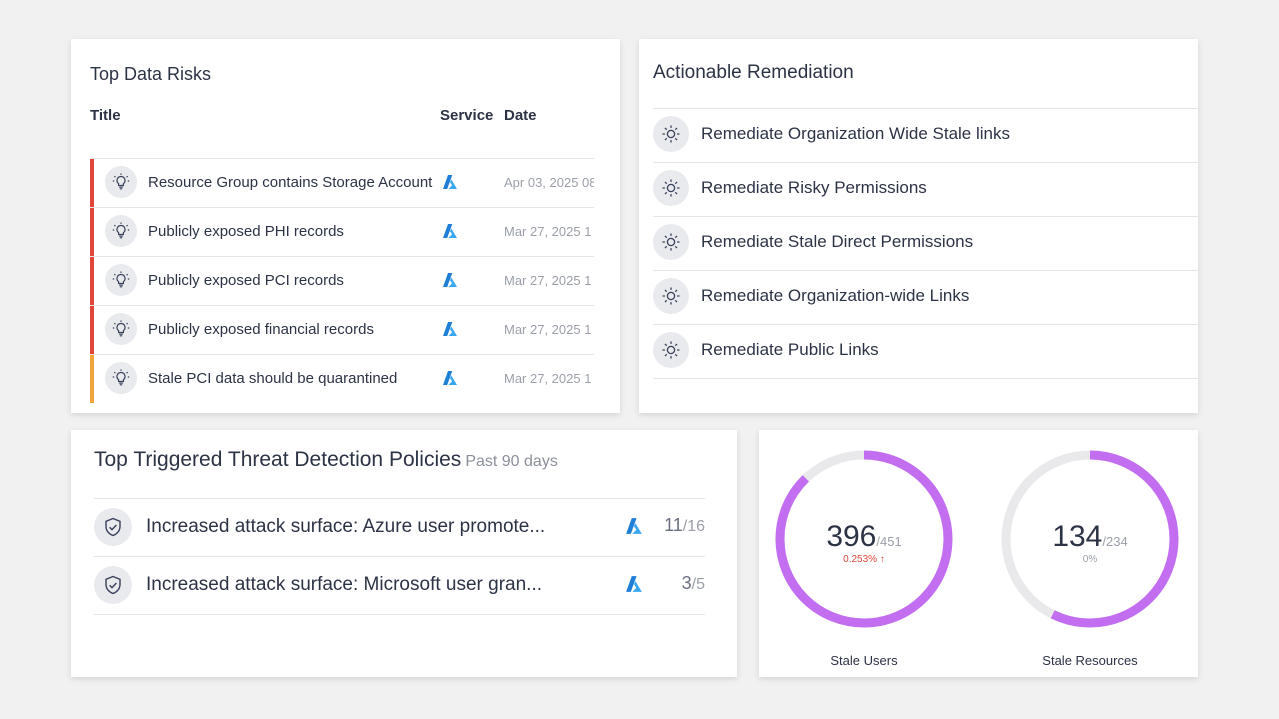 This screenshot has width=1279, height=719. What do you see at coordinates (467, 115) in the screenshot?
I see `column-header-service: Service` at bounding box center [467, 115].